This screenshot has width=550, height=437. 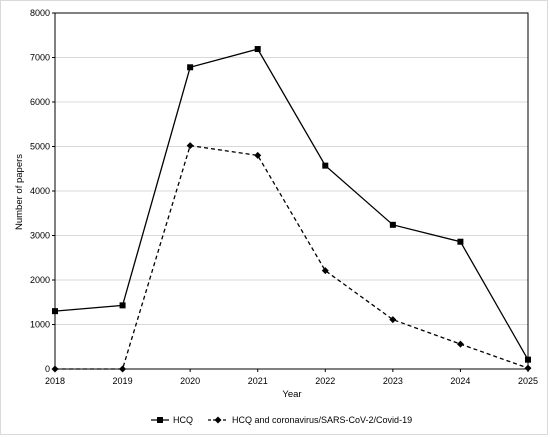 I want to click on x-tick-label-2025: 2025, so click(x=528, y=381).